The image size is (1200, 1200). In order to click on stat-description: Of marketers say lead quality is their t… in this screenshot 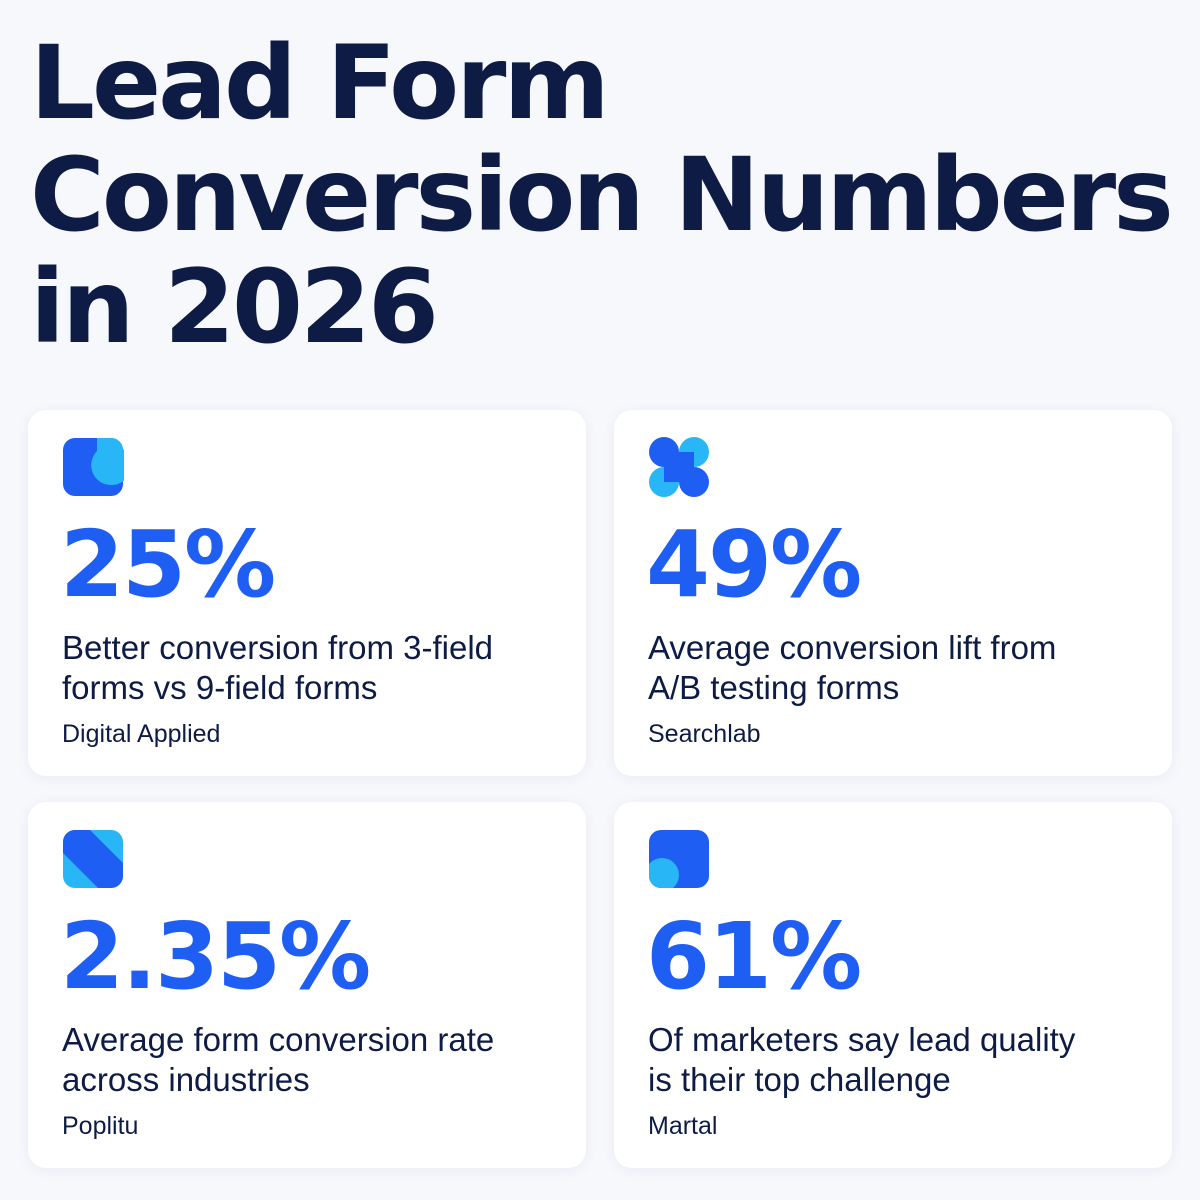, I will do `click(898, 1060)`.